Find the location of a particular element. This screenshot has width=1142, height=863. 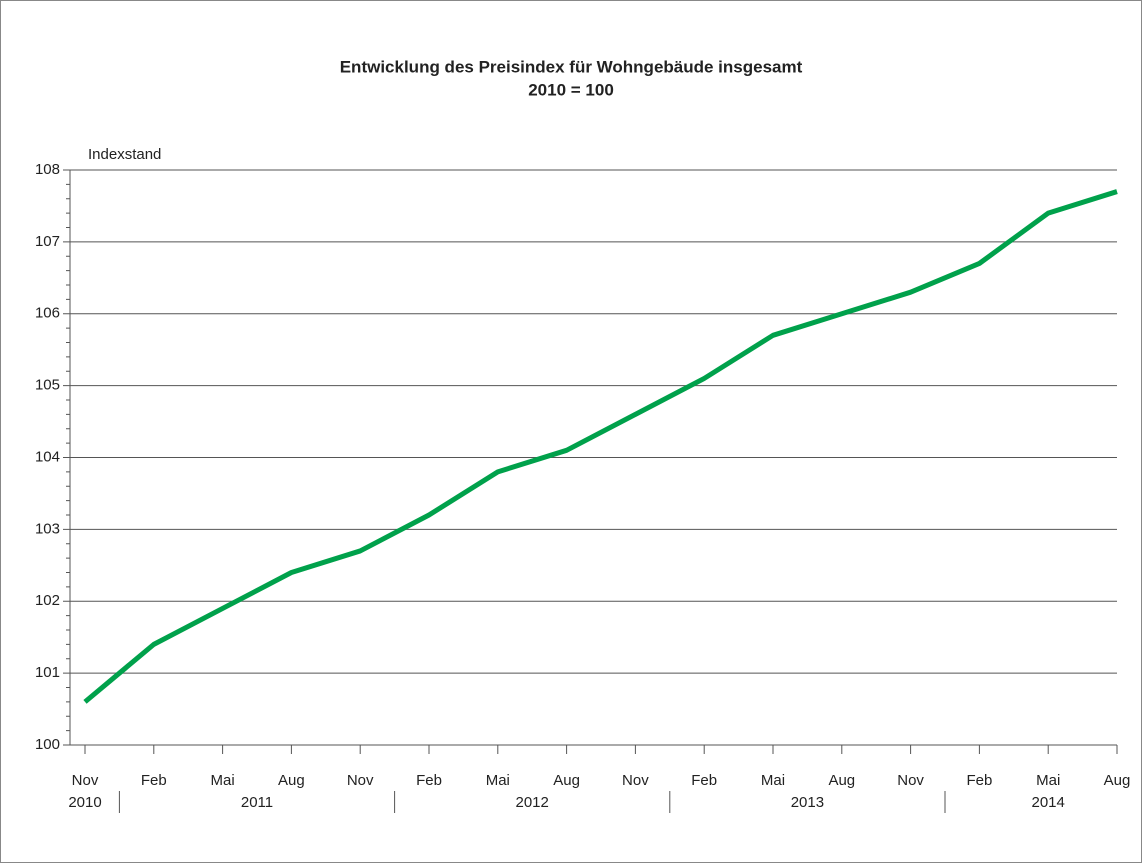

y-tick-label: 105 is located at coordinates (47, 385).